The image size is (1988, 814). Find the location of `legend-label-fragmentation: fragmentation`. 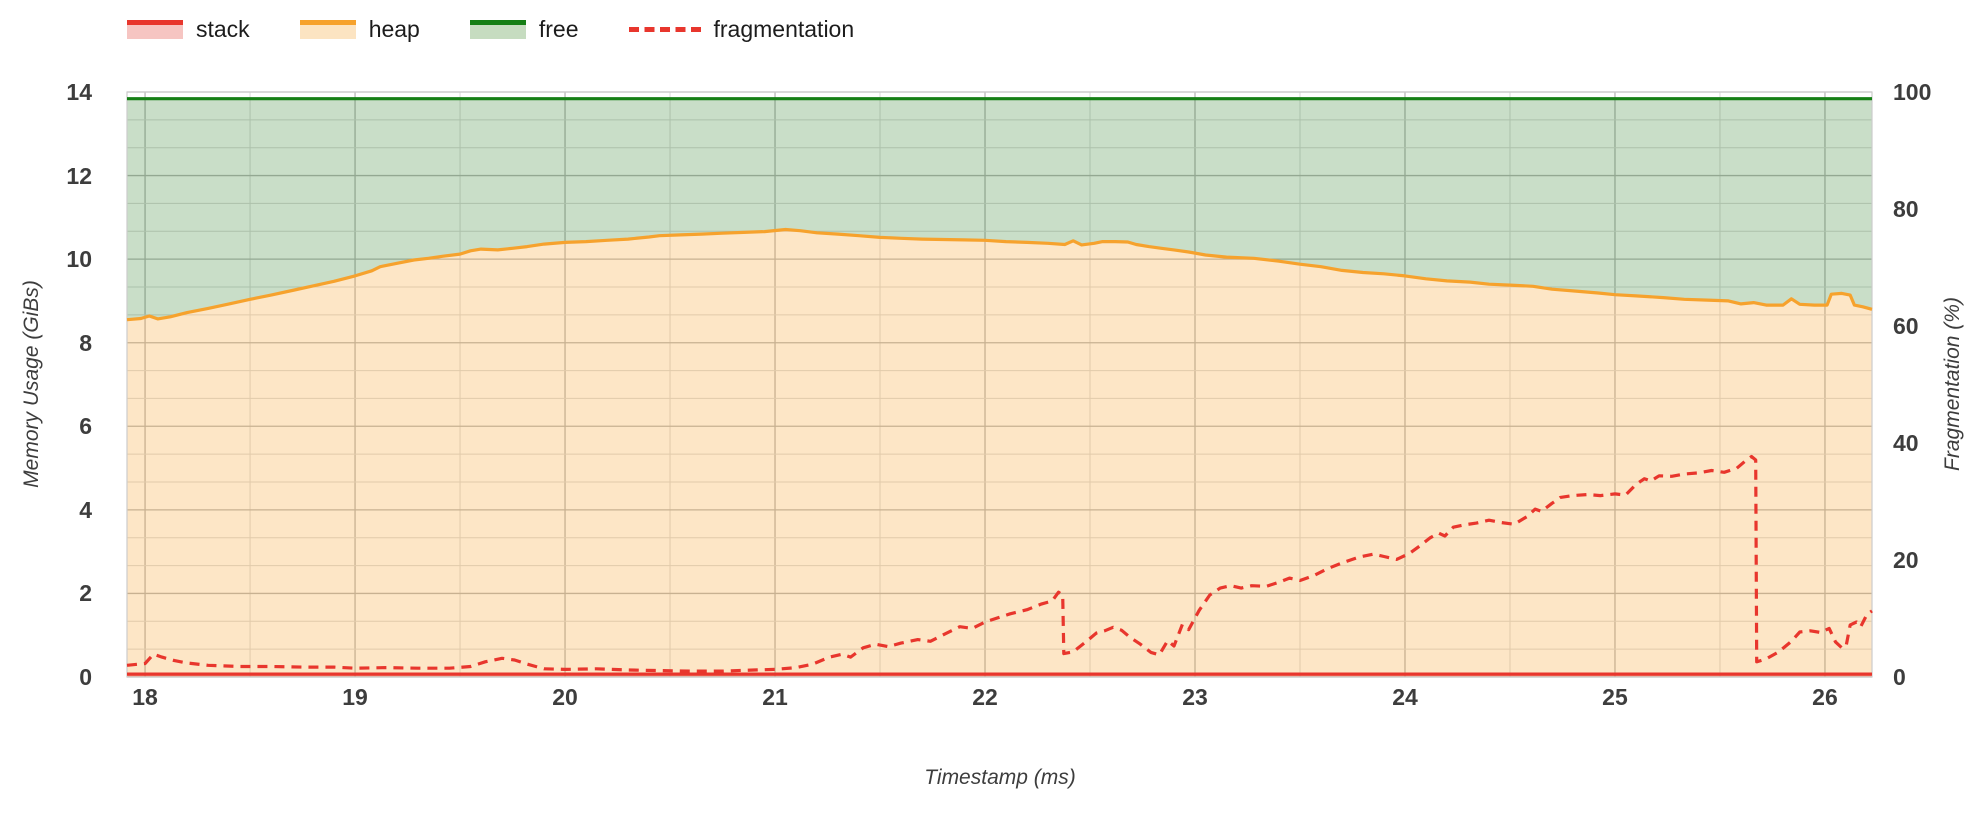

legend-label-fragmentation: fragmentation is located at coordinates (784, 29).